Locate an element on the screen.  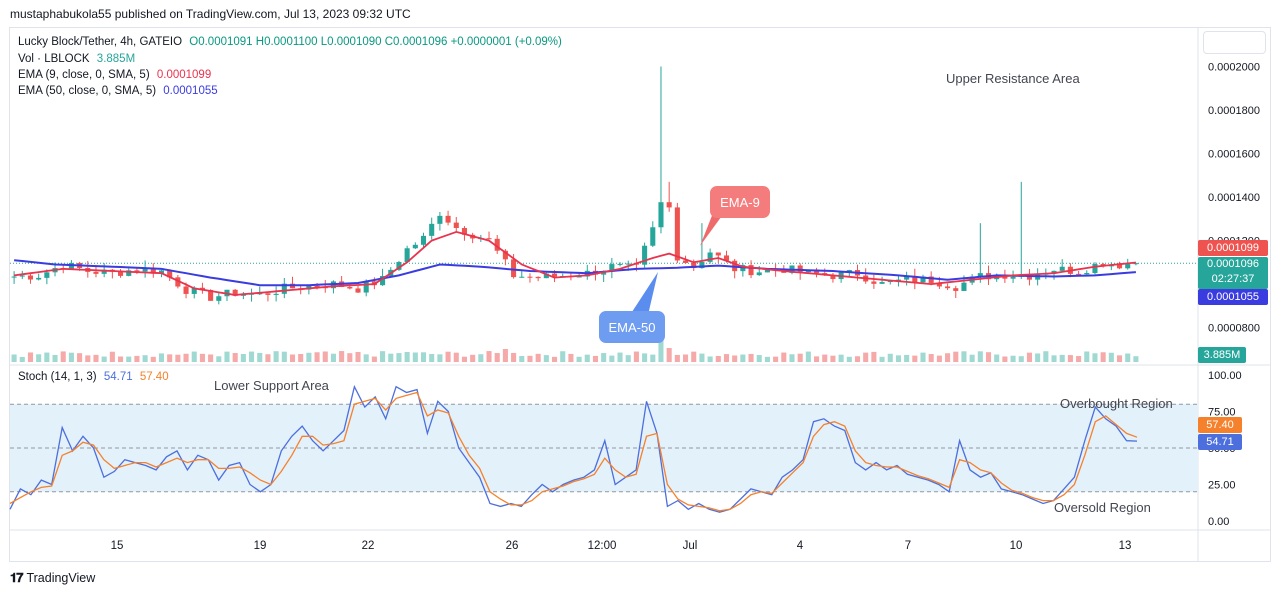
last-price-tag: 0.0001096 02:27:37 is located at coordinates (1233, 273).